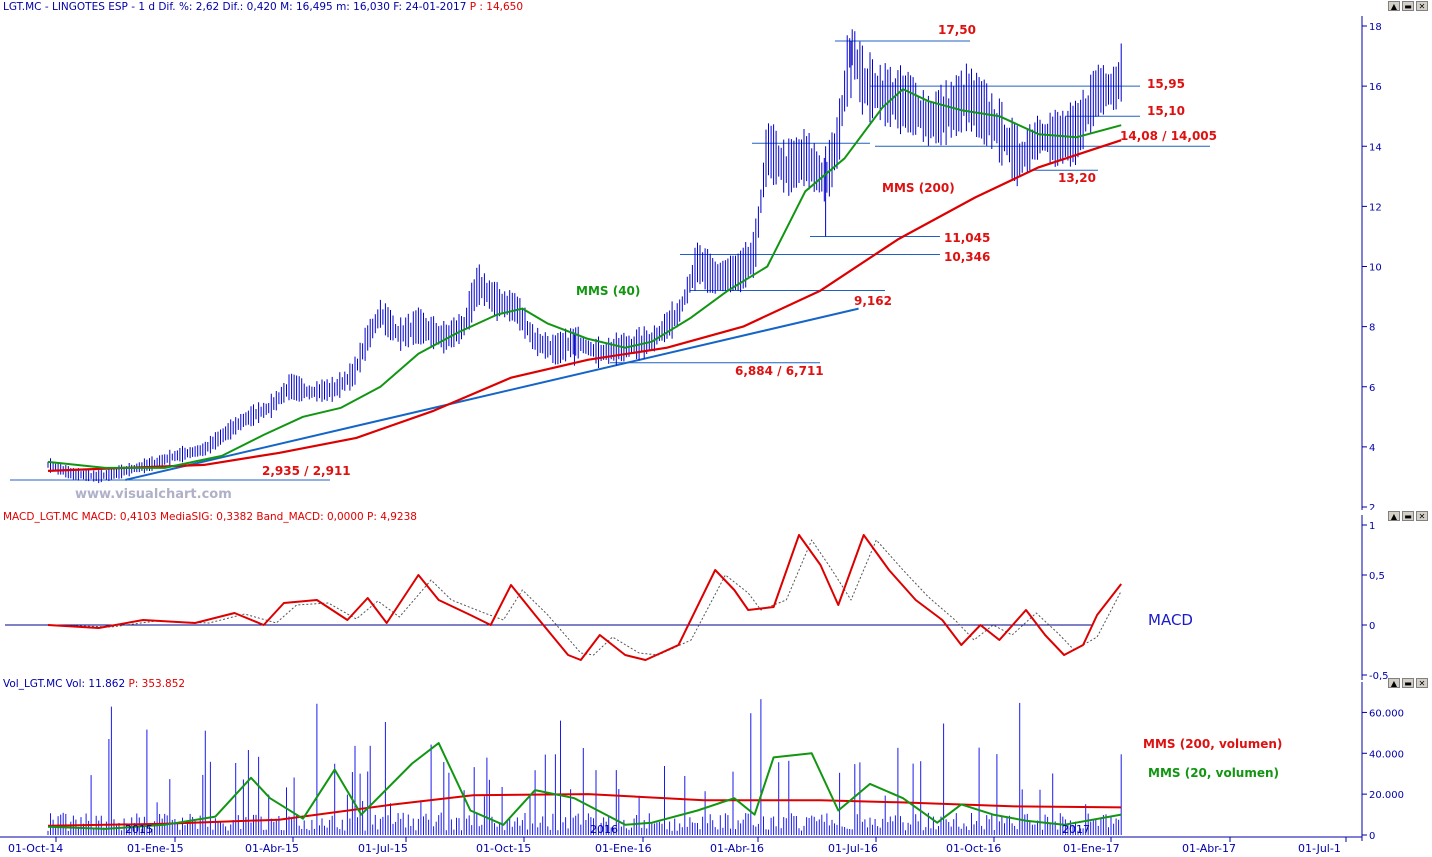 The image size is (1432, 857). What do you see at coordinates (1091, 848) in the screenshot?
I see `x-tick-label: 01-Ene-17` at bounding box center [1091, 848].